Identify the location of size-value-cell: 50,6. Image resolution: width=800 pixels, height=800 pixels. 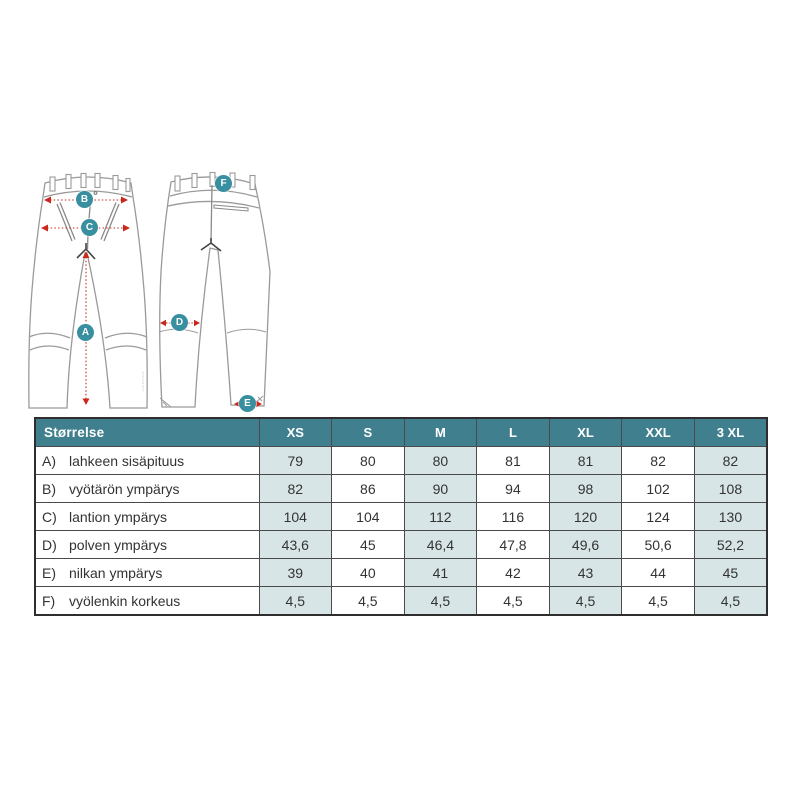
(658, 544).